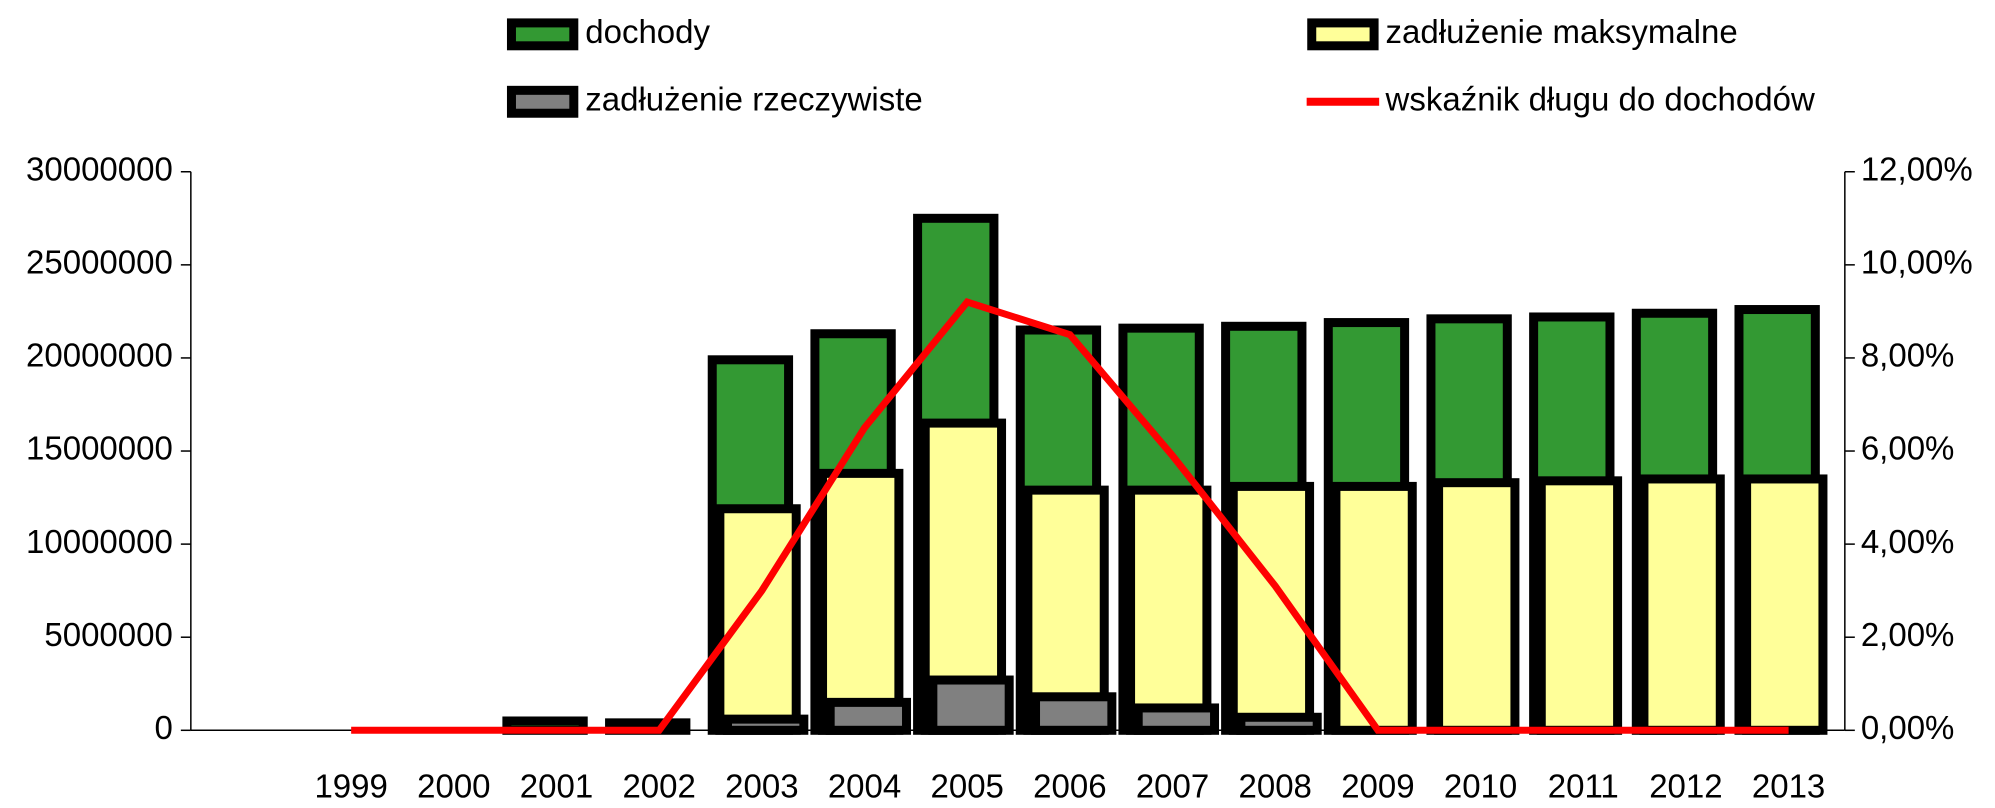  What do you see at coordinates (99, 168) in the screenshot?
I see `y-tick-label: 30000000` at bounding box center [99, 168].